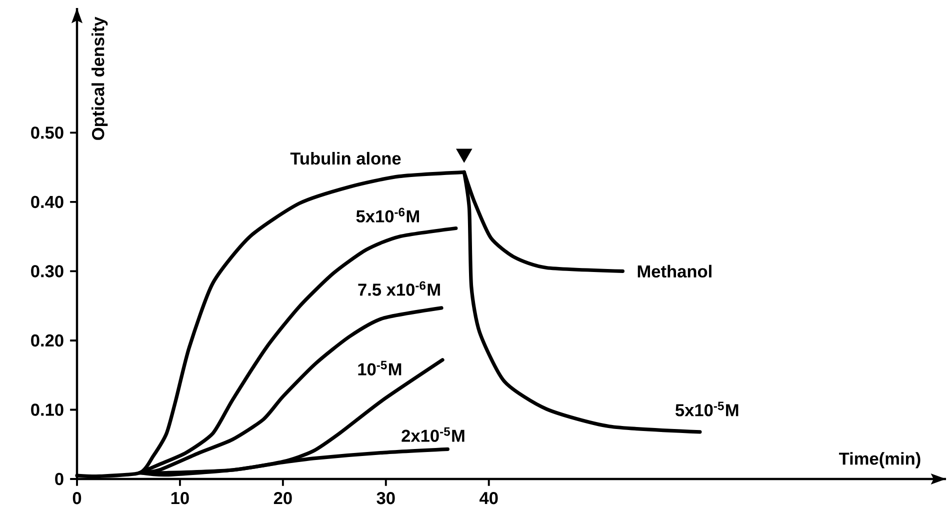  Describe the element at coordinates (59, 479) in the screenshot. I see `y-tick-label: 0` at that location.